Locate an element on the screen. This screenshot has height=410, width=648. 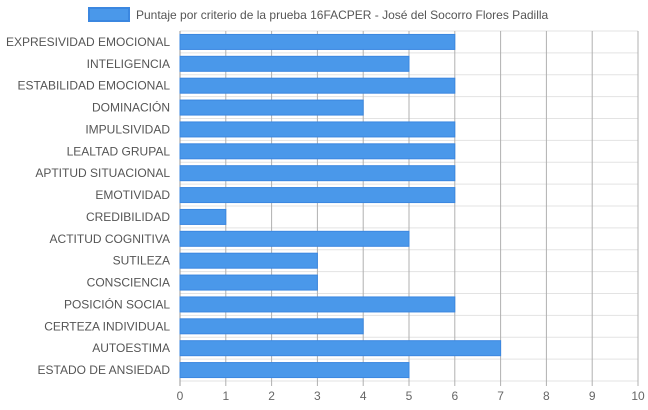
x-tick-label: 0 is located at coordinates (180, 396).